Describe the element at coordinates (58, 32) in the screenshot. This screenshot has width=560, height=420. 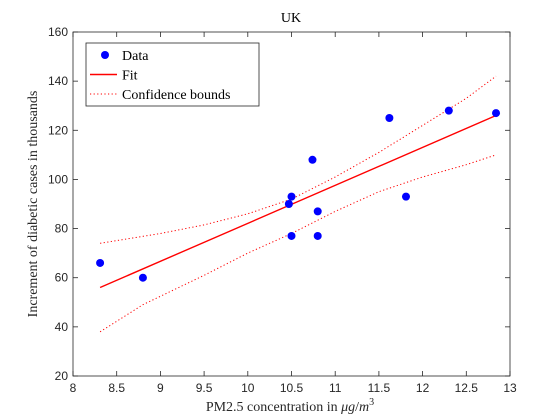
I see `y-tick-label: 160` at that location.